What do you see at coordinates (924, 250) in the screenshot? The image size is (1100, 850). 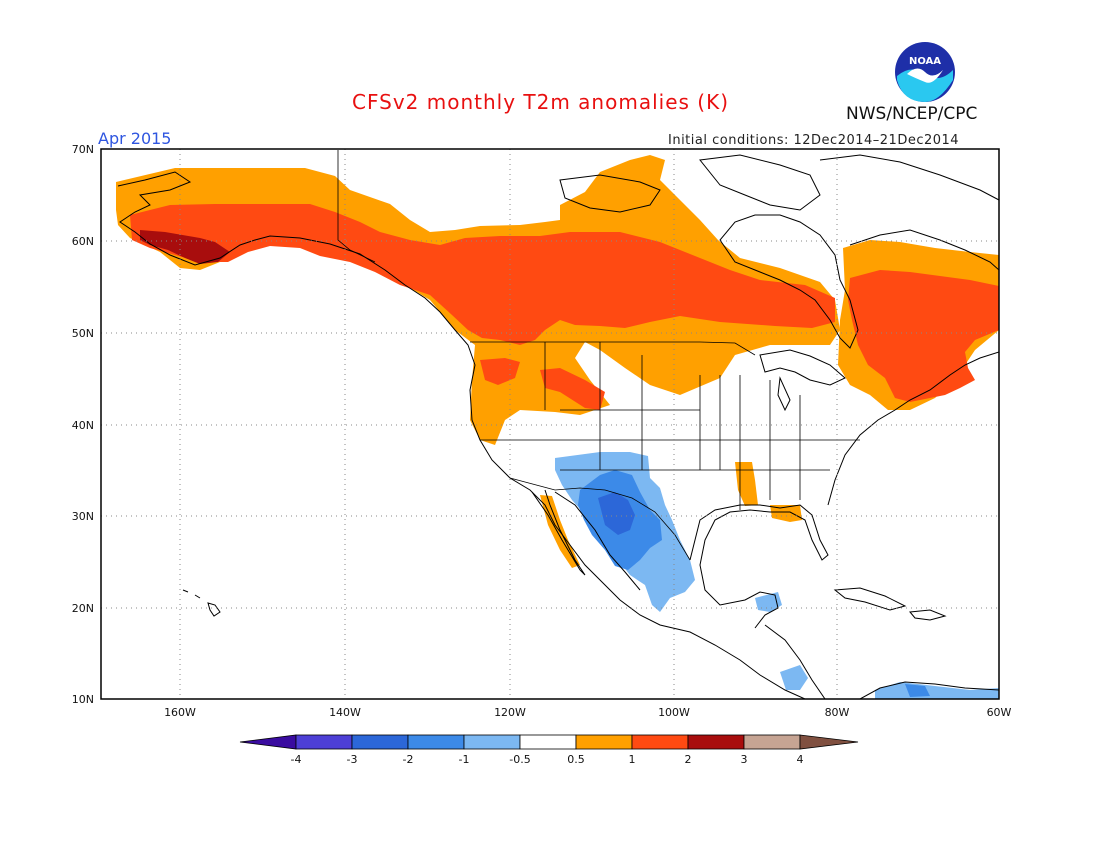 I see `coastline-labrador` at bounding box center [924, 250].